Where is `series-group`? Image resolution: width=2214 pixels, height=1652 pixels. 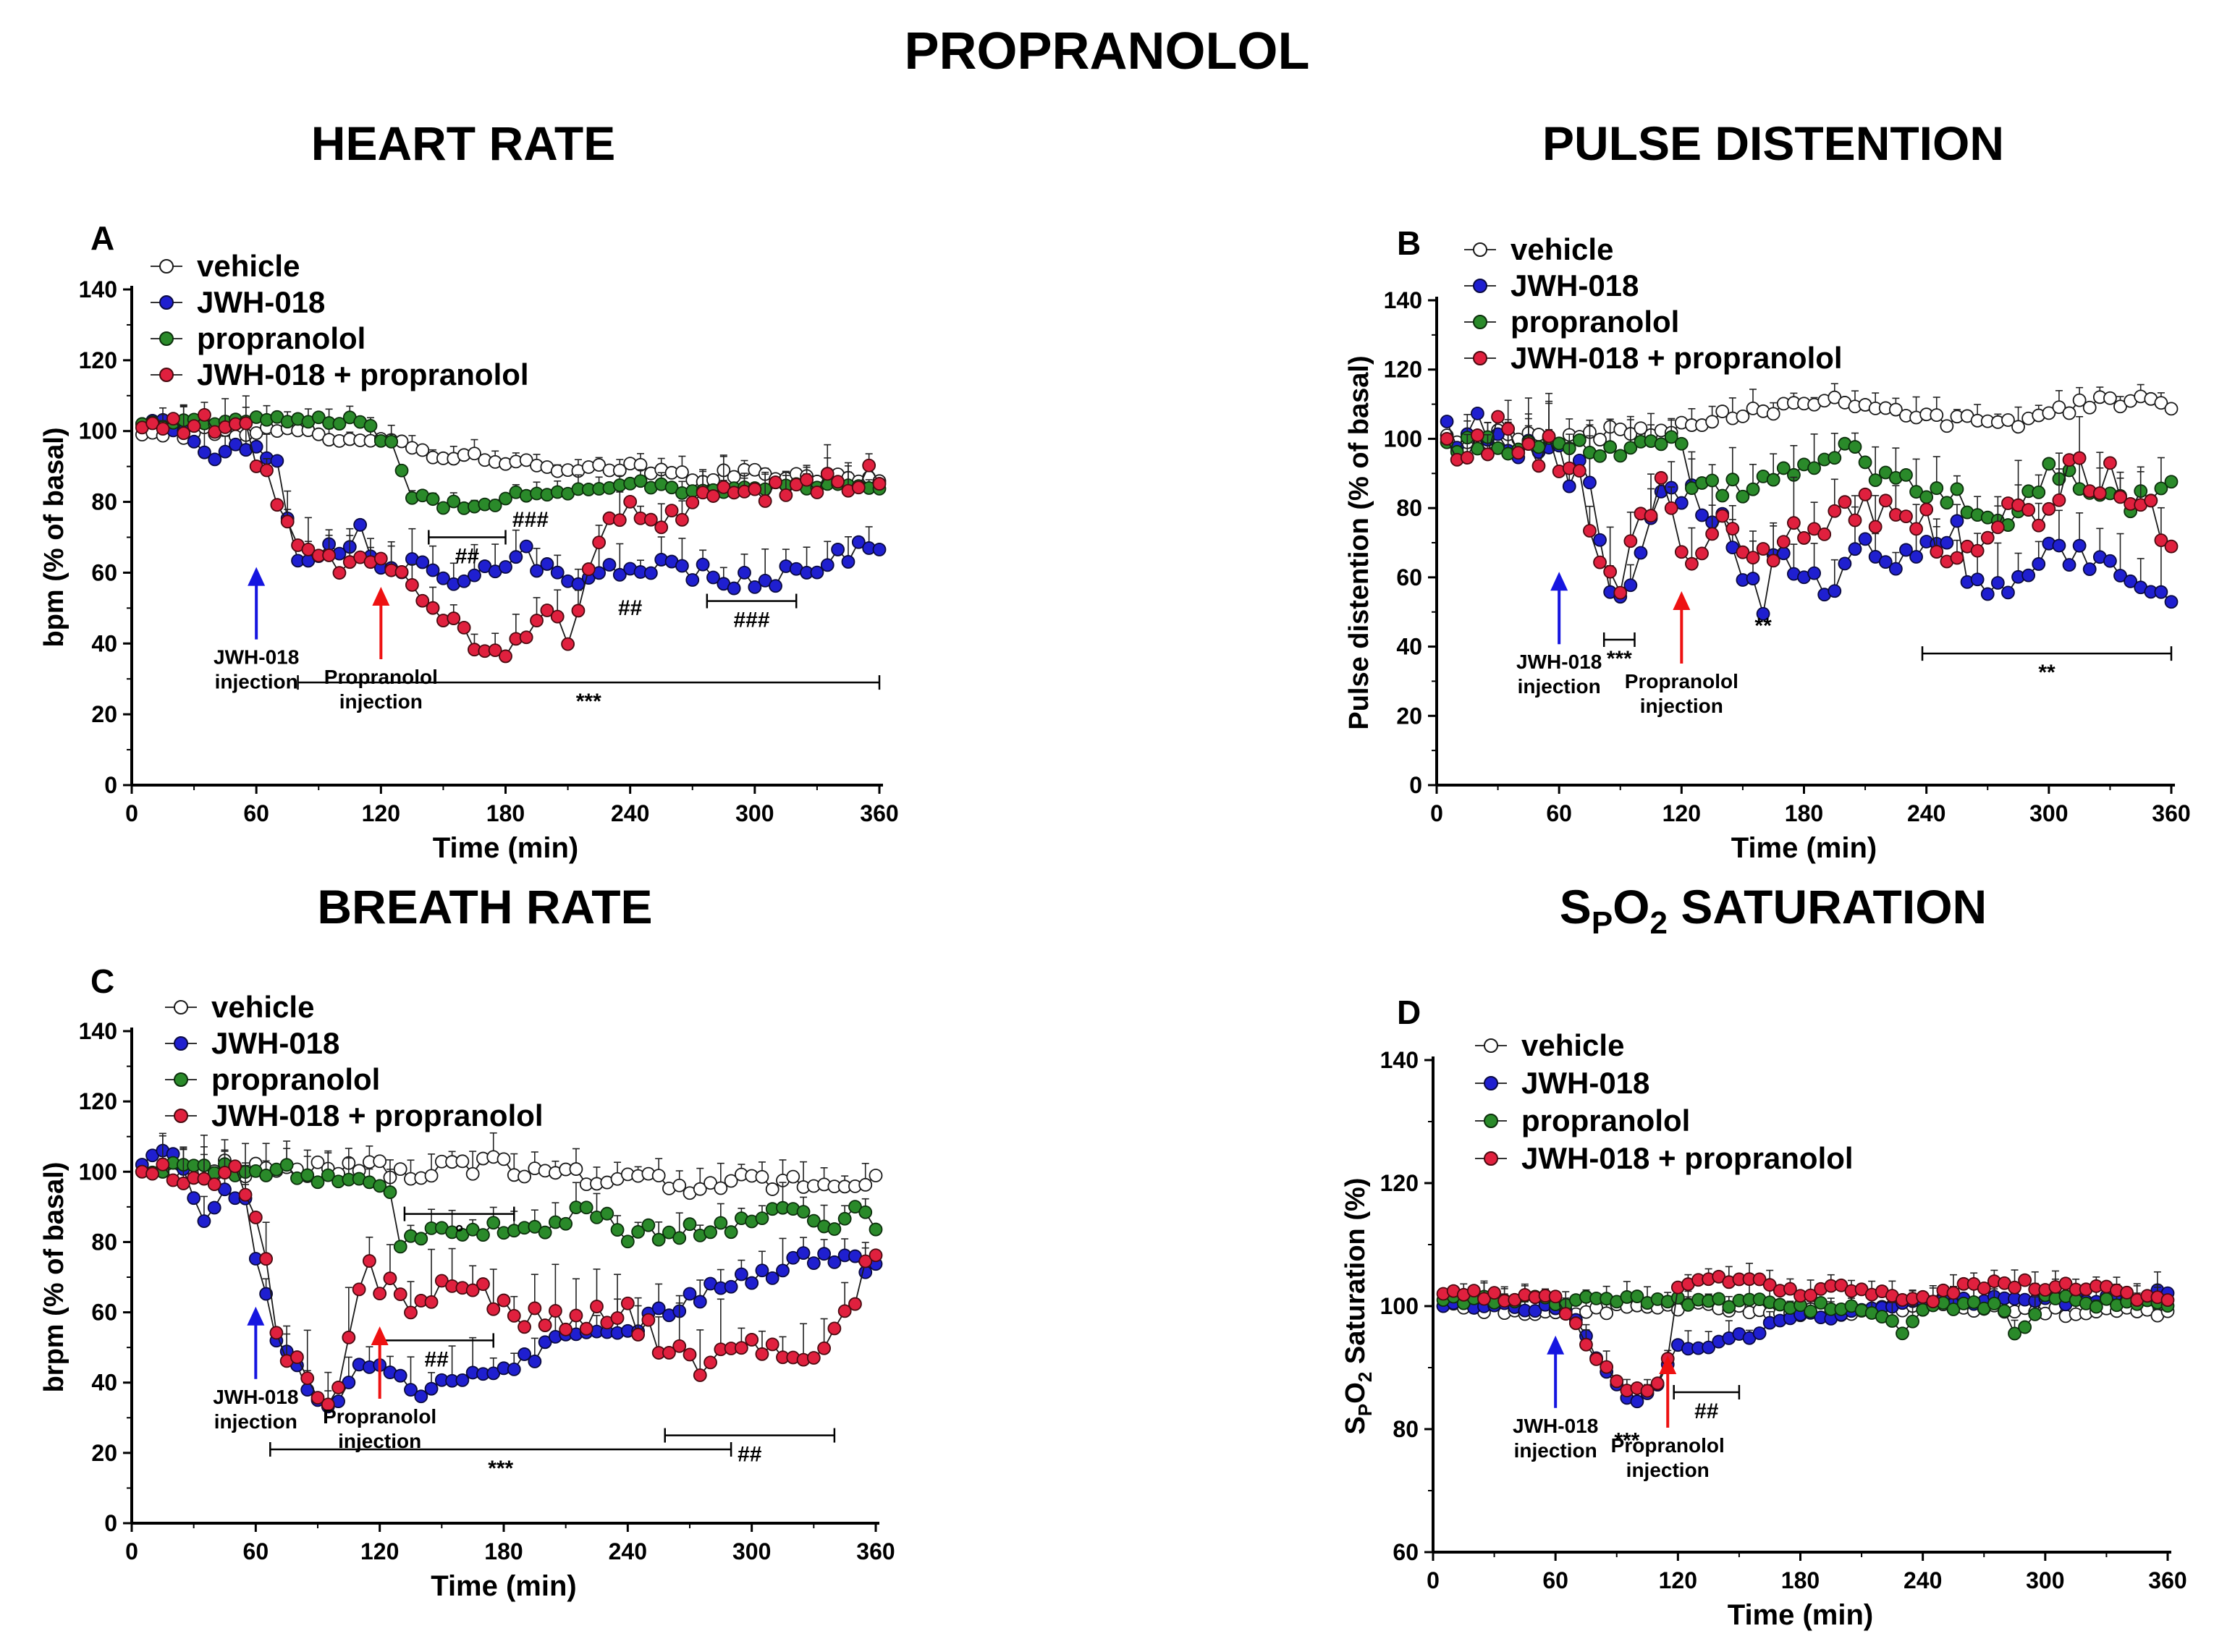
series-group is located at coordinates (1805, 1336).